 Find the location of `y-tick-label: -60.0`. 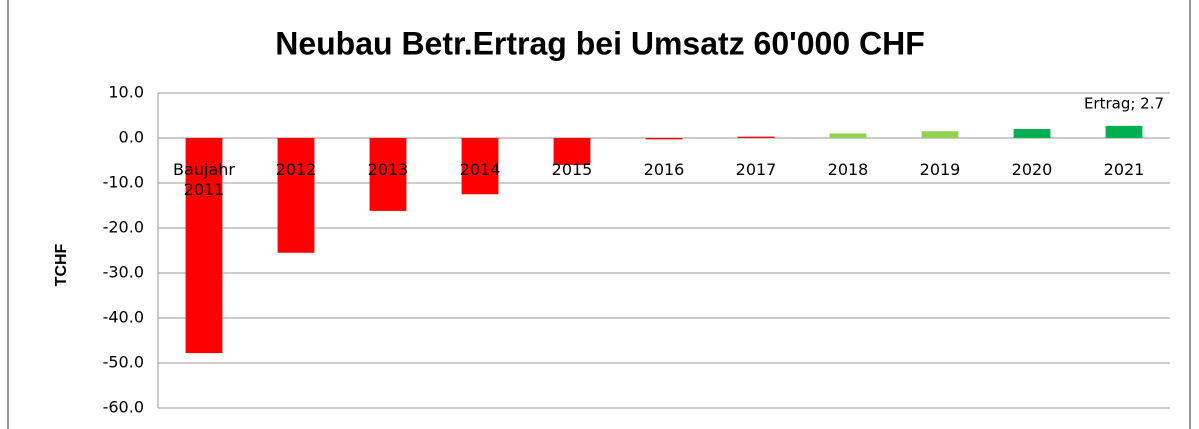

y-tick-label: -60.0 is located at coordinates (123, 407).